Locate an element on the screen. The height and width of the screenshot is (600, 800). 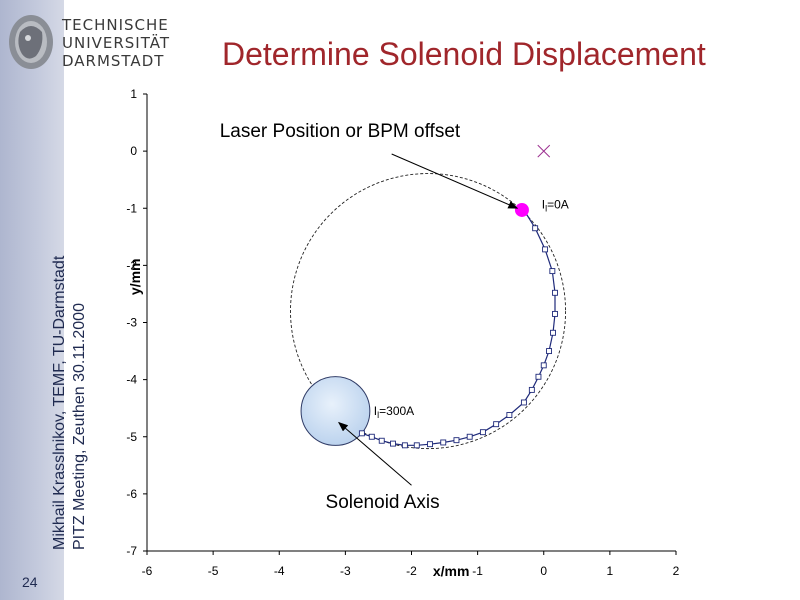
header is located at coordinates (432, 40).